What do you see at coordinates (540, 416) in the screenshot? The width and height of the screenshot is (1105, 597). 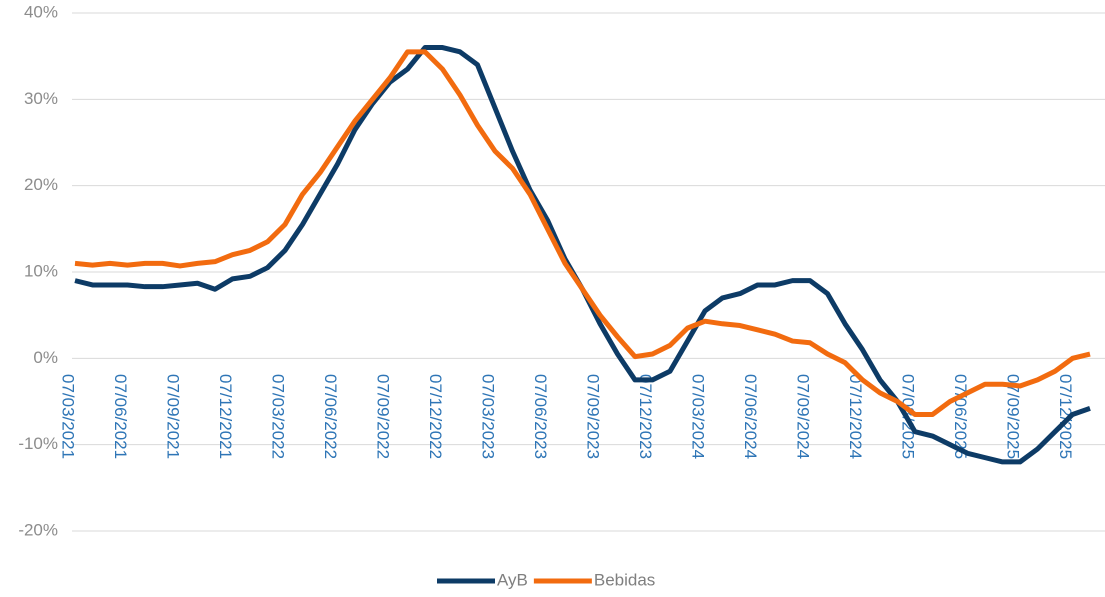 I see `x-tick-label: 07/06/2023` at bounding box center [540, 416].